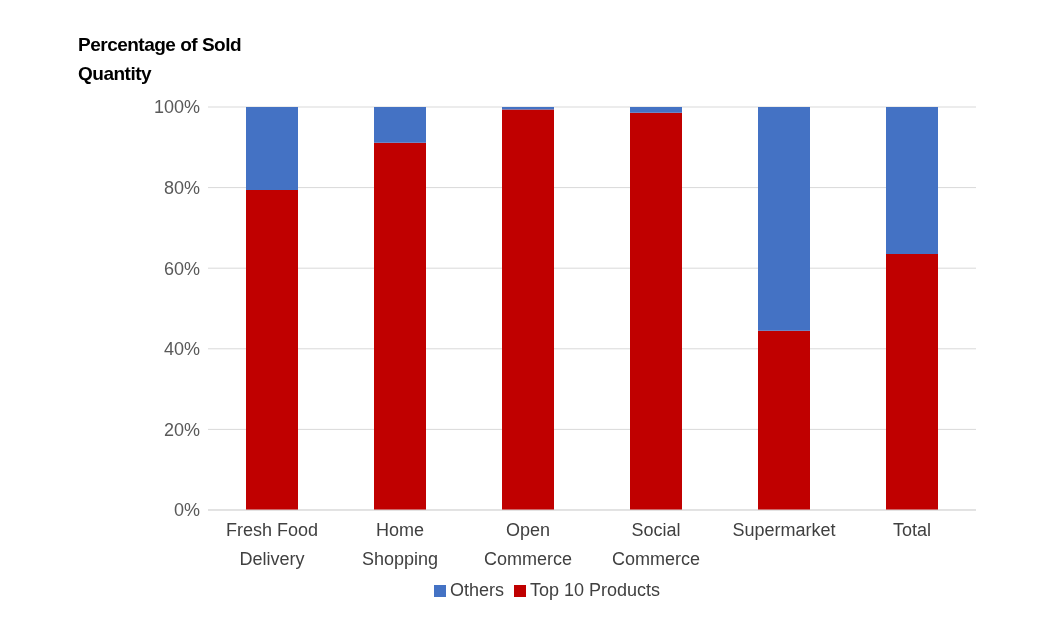 The height and width of the screenshot is (619, 1060). What do you see at coordinates (186, 510) in the screenshot?
I see `y-tick-label: 0%` at bounding box center [186, 510].